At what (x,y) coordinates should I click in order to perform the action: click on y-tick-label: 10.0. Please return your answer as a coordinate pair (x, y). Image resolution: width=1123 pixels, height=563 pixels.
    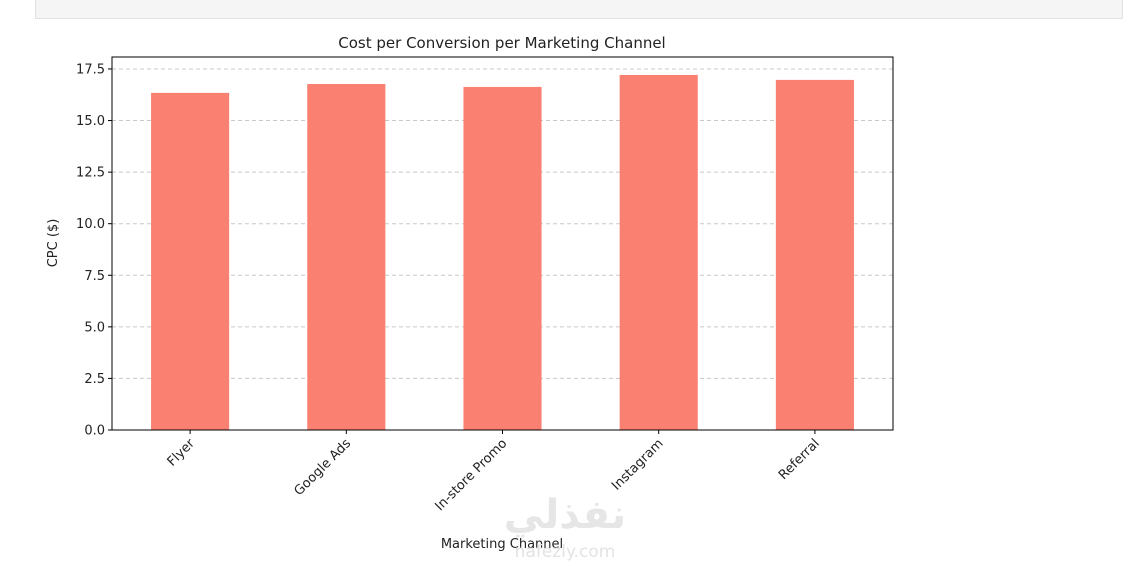
    Looking at the image, I should click on (90, 224).